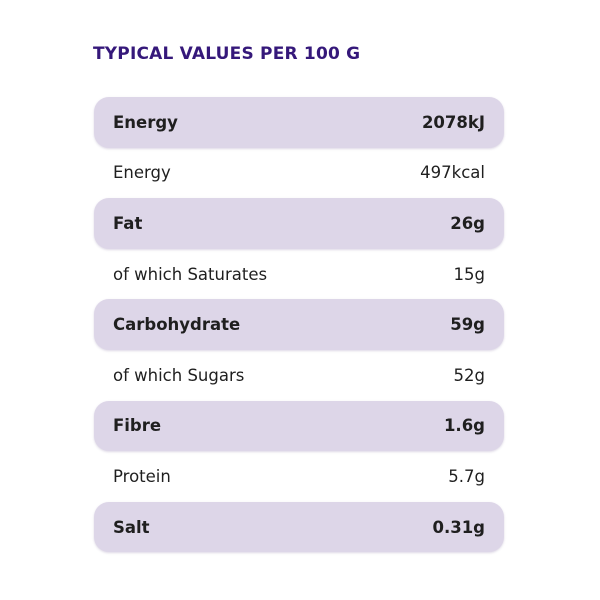 The width and height of the screenshot is (600, 600). I want to click on nutrient-value: 5.7g, so click(466, 476).